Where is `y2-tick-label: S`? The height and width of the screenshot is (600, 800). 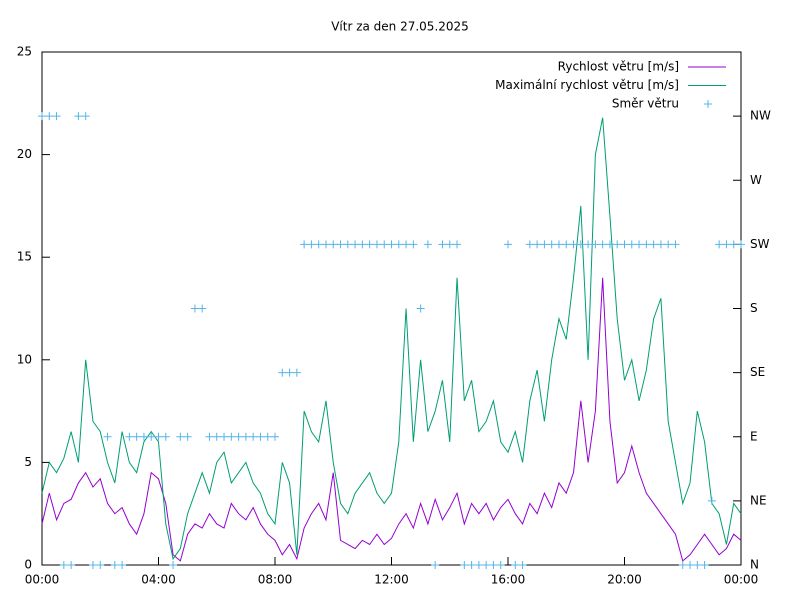
y2-tick-label: S is located at coordinates (754, 308).